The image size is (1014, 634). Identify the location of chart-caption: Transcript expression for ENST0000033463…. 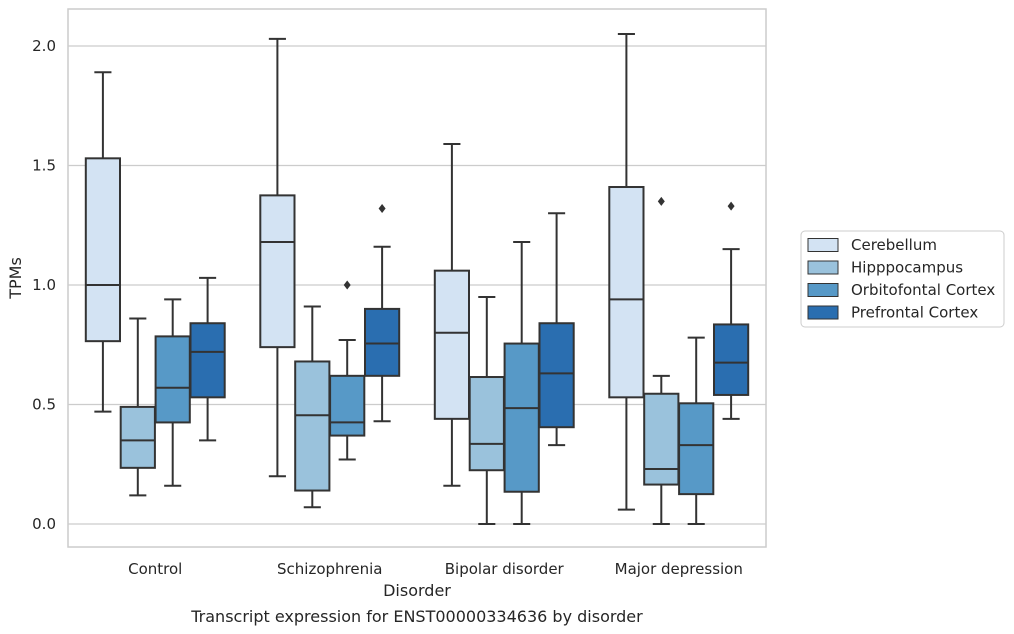
(416, 616).